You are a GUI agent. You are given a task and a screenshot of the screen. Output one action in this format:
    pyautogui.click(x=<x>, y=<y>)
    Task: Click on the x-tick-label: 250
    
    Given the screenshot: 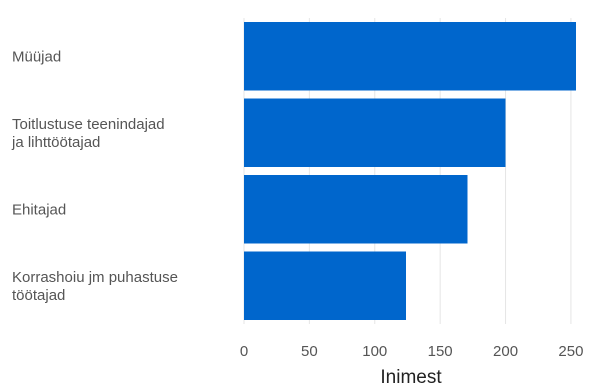 What is the action you would take?
    pyautogui.click(x=570, y=351)
    